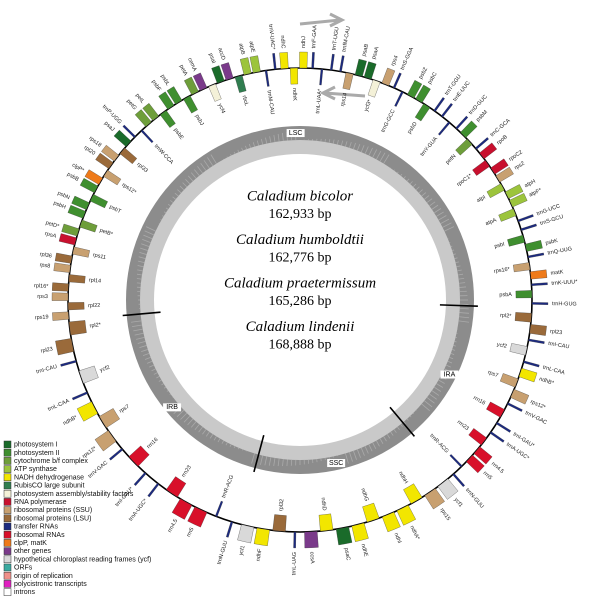 This screenshot has width=600, height=600. Describe the element at coordinates (314, 37) in the screenshot. I see `gene-label: trnF-GAA` at that location.